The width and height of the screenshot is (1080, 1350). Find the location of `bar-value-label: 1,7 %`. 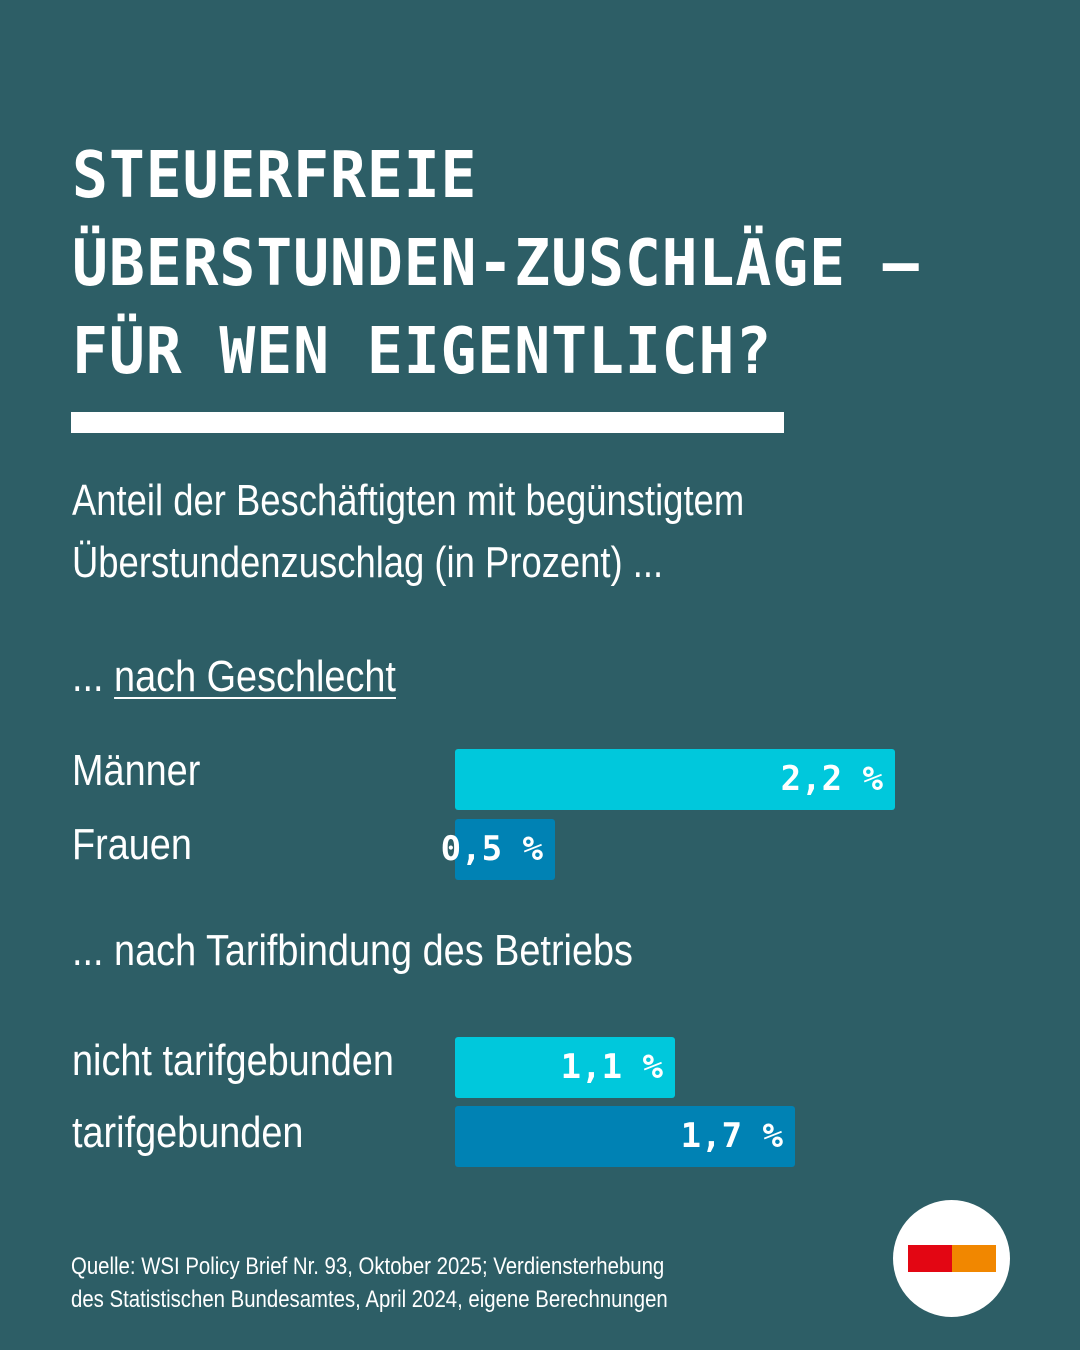

bar-value-label: 1,7 % is located at coordinates (731, 1136).